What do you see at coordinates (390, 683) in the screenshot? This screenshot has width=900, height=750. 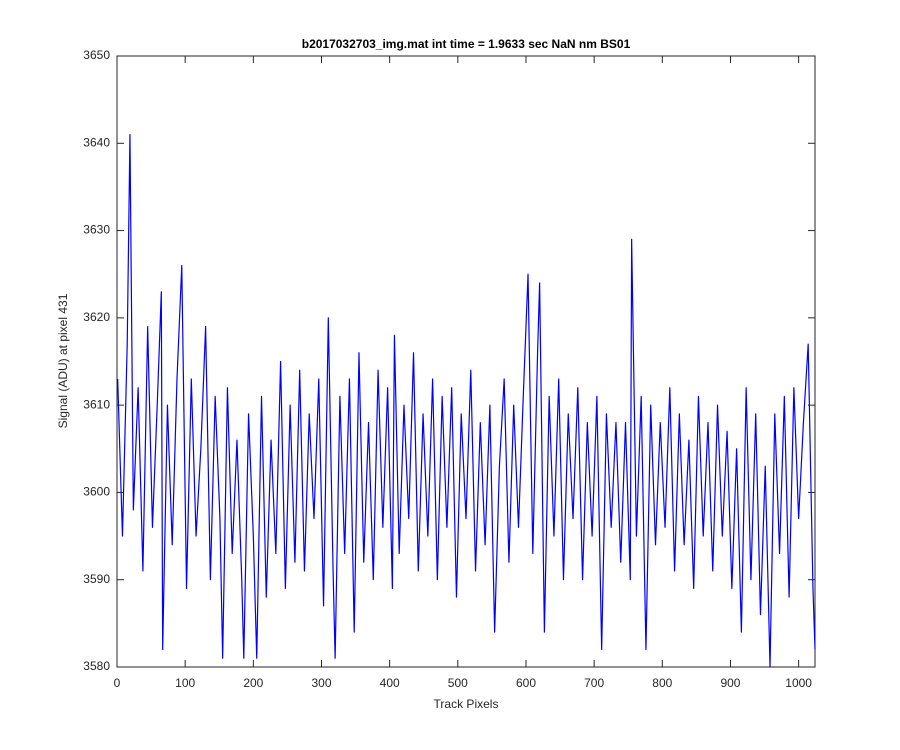 I see `x-tick-label: 400` at bounding box center [390, 683].